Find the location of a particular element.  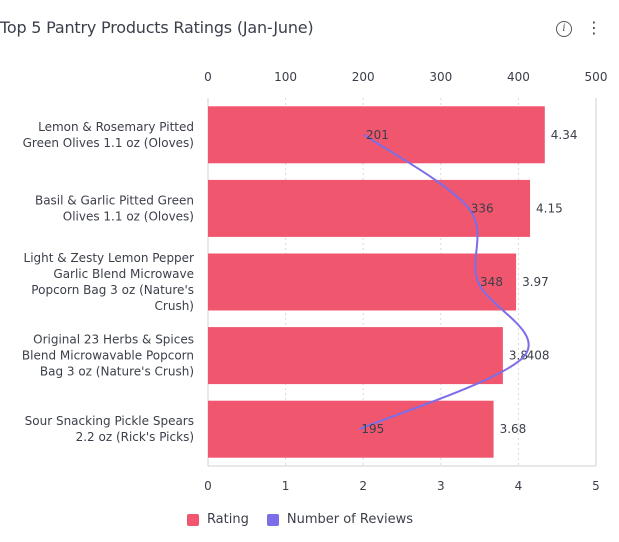

reviews-label-3: 408 is located at coordinates (538, 356).